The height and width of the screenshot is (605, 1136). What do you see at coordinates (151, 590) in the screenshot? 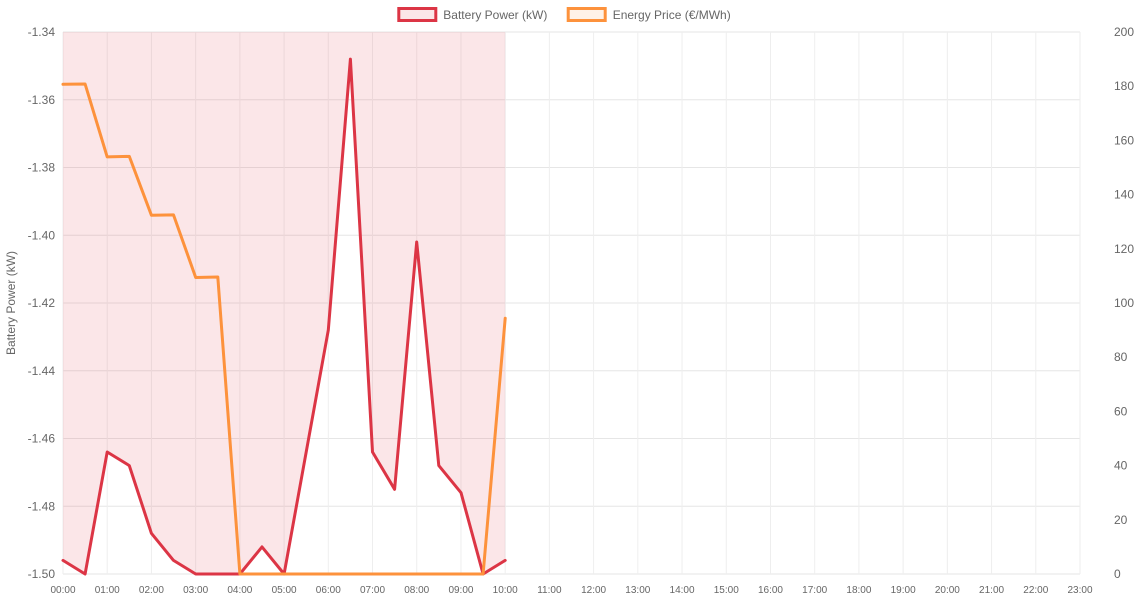
I see `x-tick-label: 02:00` at bounding box center [151, 590].